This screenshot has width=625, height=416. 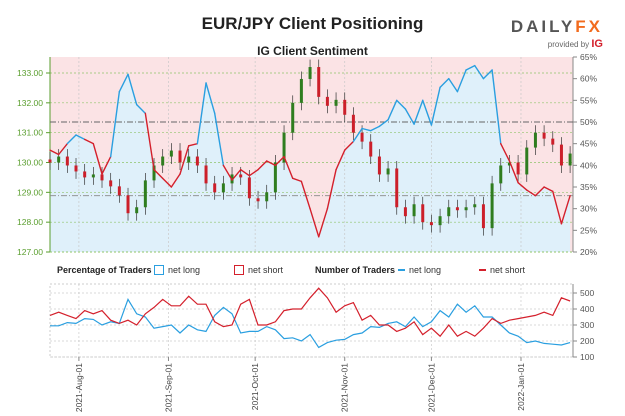 What do you see at coordinates (345, 387) in the screenshot?
I see `date-tick-label: 2021-Nov-01` at bounding box center [345, 387].